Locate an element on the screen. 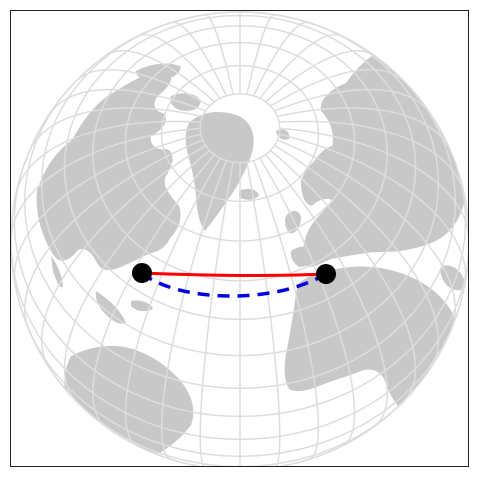 This screenshot has height=480, width=480. east-endpoint-marker is located at coordinates (326, 274).